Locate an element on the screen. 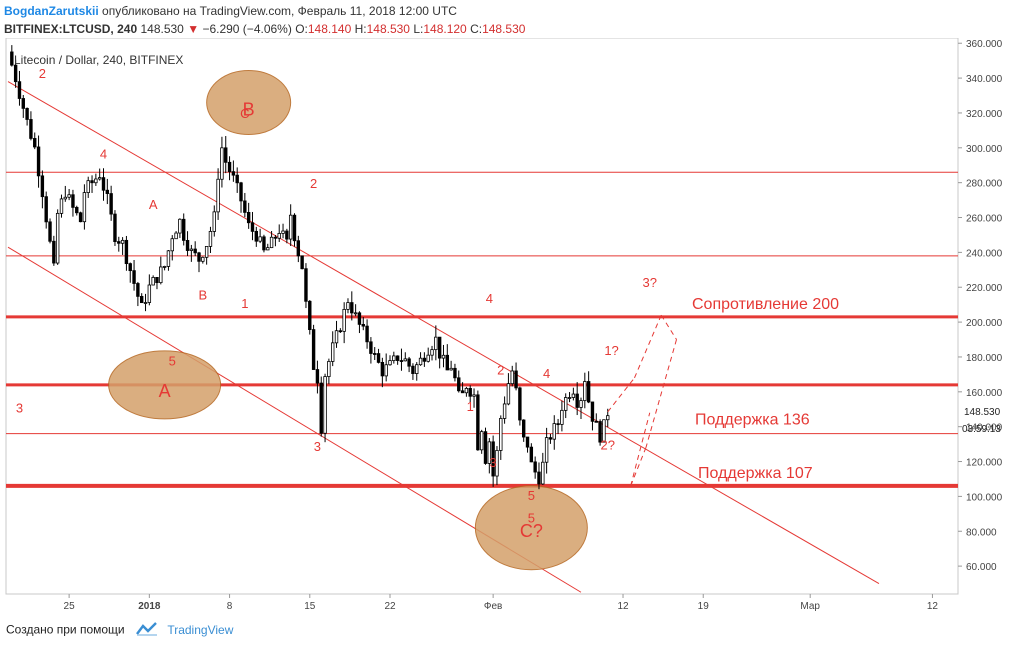 The image size is (1015, 649). wave-label-19: 3? is located at coordinates (650, 282).